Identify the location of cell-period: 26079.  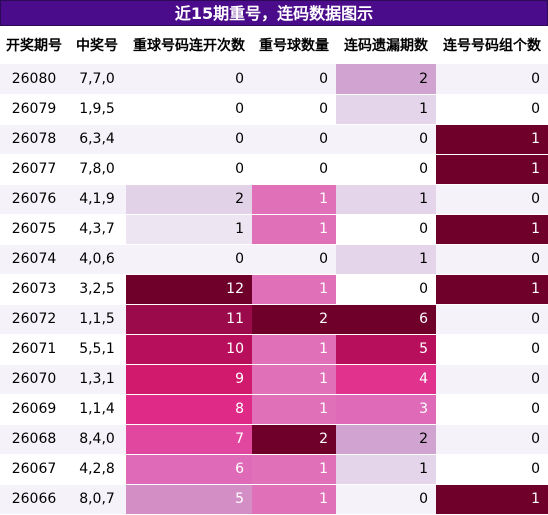
(34, 109).